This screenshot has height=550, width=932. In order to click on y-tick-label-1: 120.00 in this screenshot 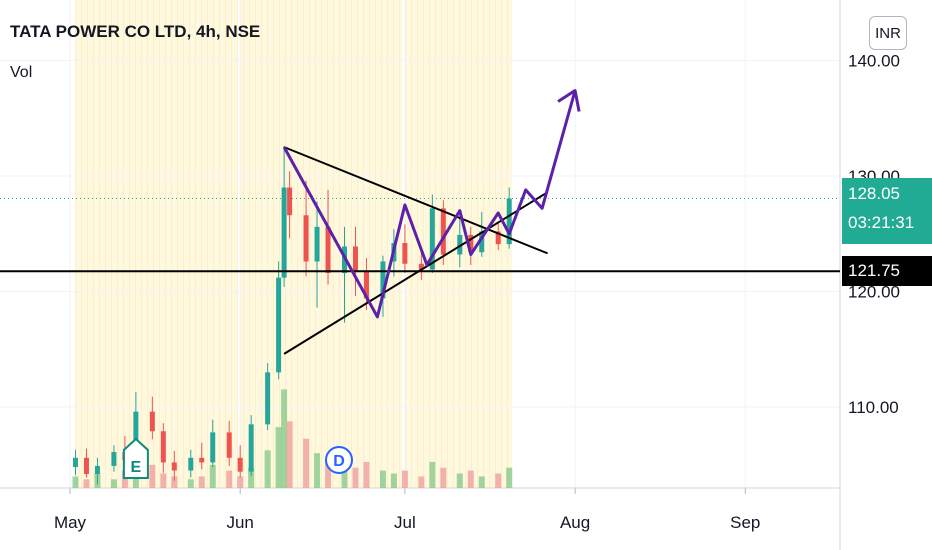, I will do `click(874, 292)`.